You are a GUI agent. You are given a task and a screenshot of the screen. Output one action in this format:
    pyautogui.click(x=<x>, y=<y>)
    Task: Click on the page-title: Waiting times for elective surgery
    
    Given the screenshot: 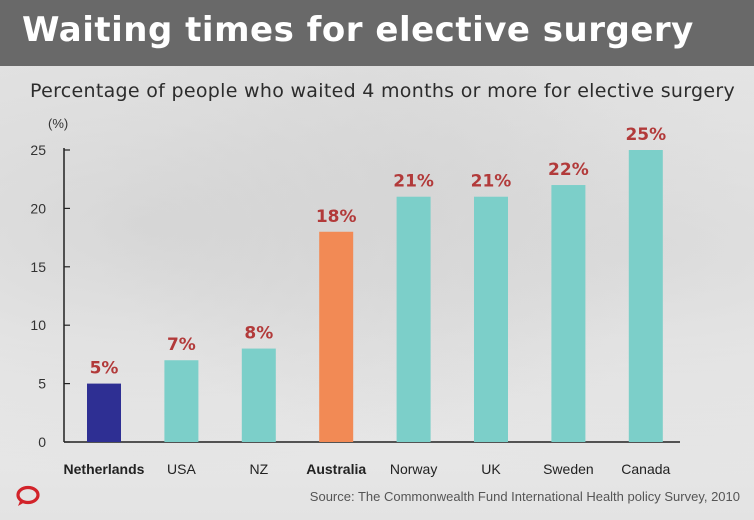 What is the action you would take?
    pyautogui.click(x=358, y=30)
    